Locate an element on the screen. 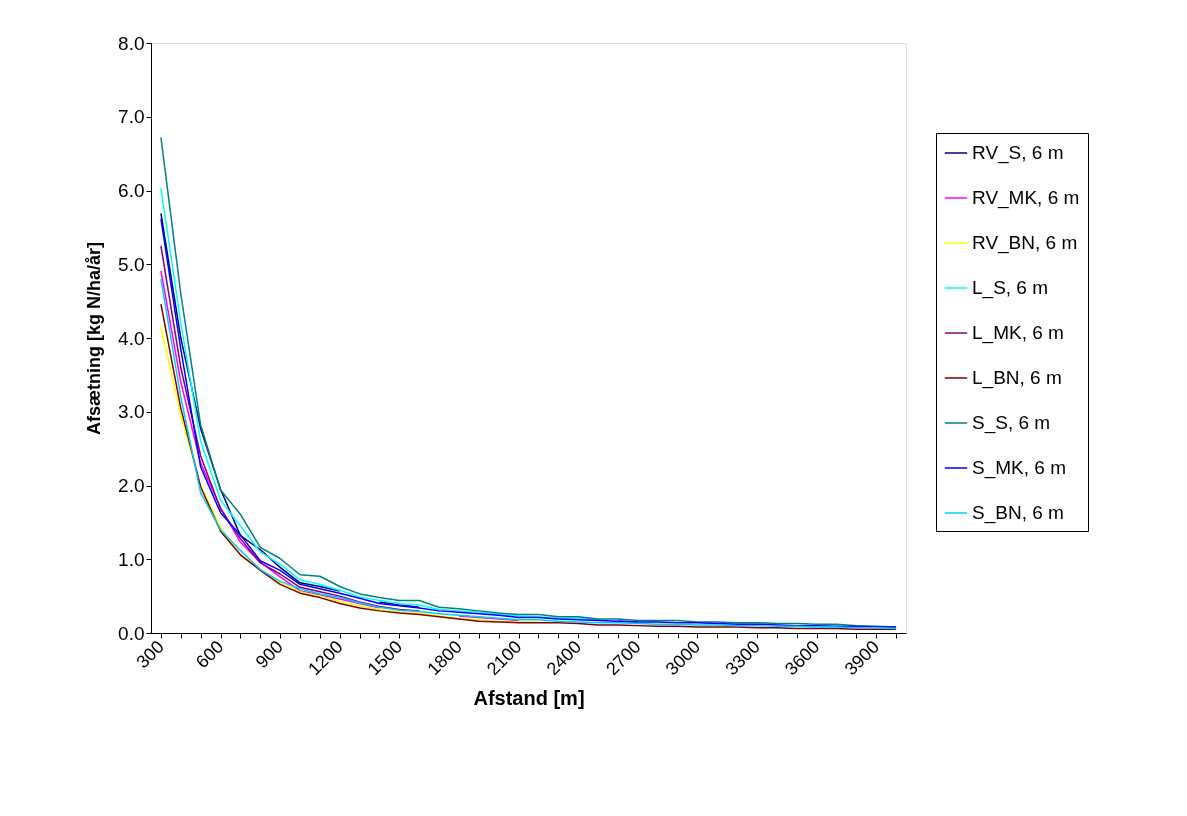 The image size is (1187, 816). x-tick-label: 900 is located at coordinates (269, 654).